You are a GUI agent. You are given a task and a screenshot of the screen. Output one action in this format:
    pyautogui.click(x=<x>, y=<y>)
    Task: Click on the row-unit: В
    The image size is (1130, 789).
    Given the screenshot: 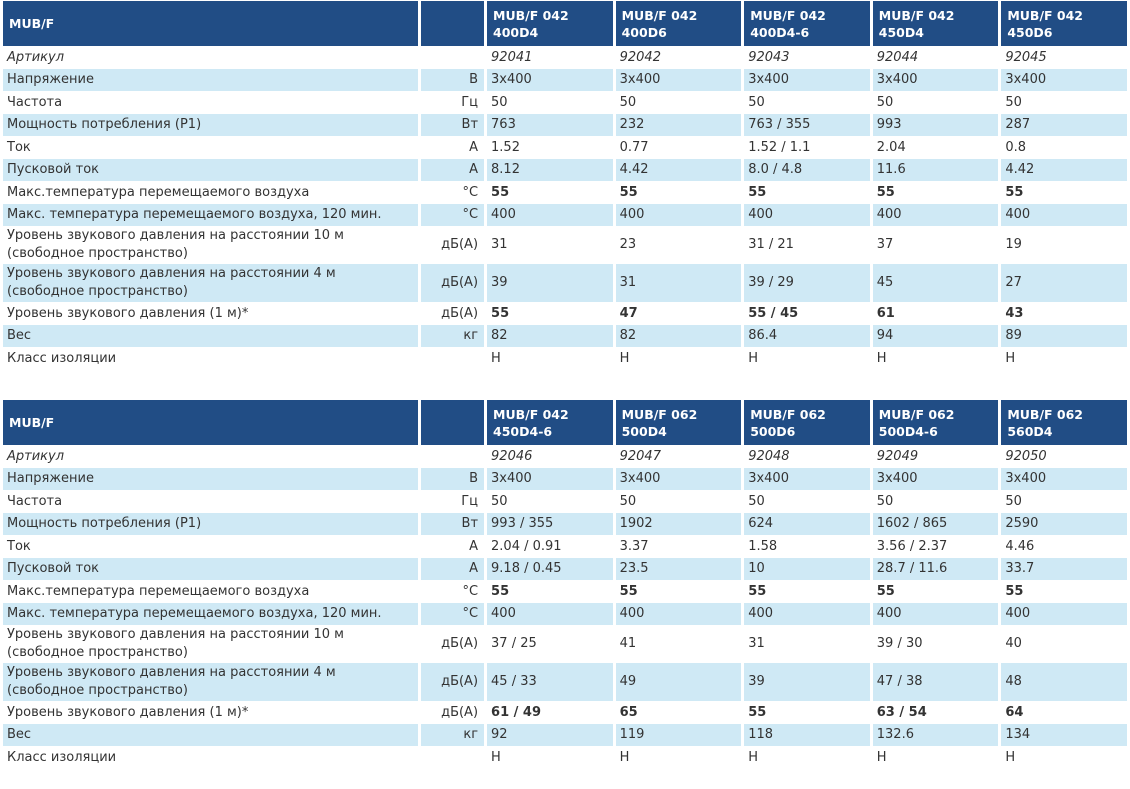 What is the action you would take?
    pyautogui.click(x=453, y=79)
    